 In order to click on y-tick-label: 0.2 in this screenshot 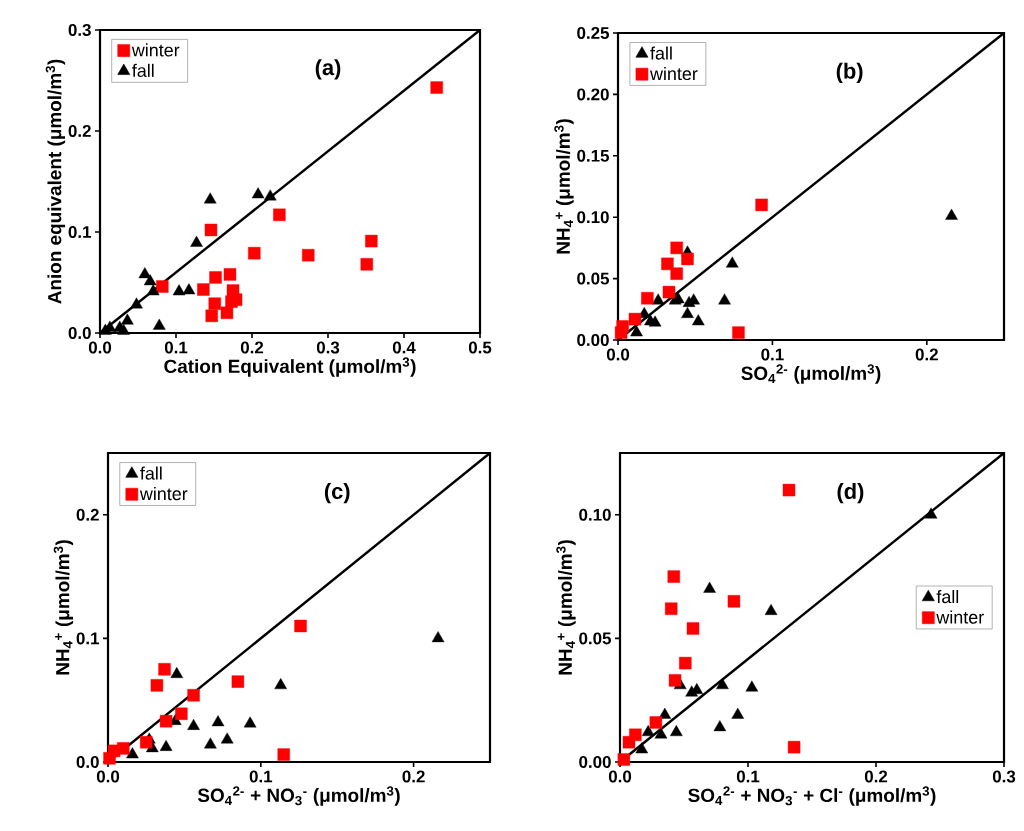, I will do `click(87, 514)`.